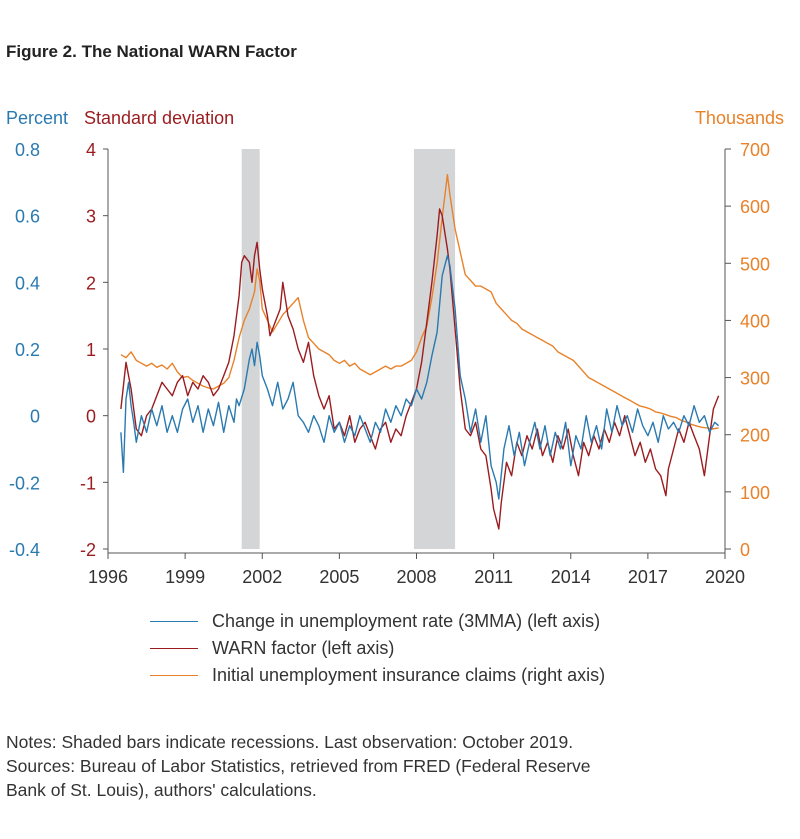  I want to click on right-axis-label: Thousands, so click(739, 118).